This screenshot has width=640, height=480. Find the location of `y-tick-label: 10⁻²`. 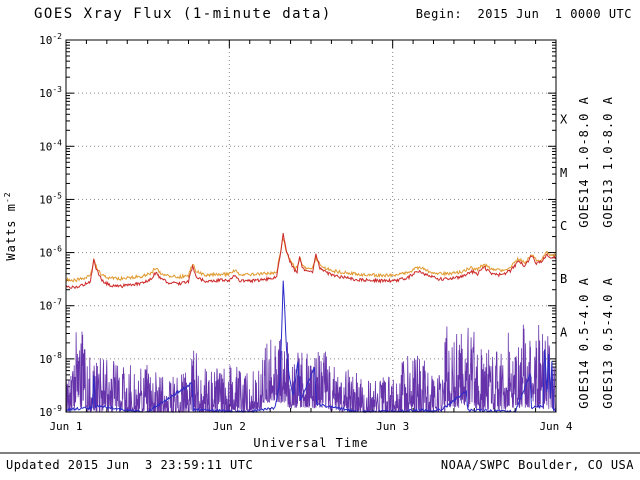

y-tick-label: 10⁻² is located at coordinates (50, 39).